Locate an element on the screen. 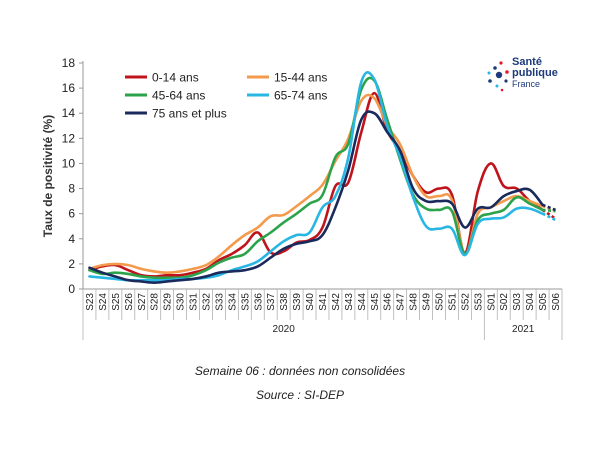  x-tick-label: S01 is located at coordinates (491, 302).